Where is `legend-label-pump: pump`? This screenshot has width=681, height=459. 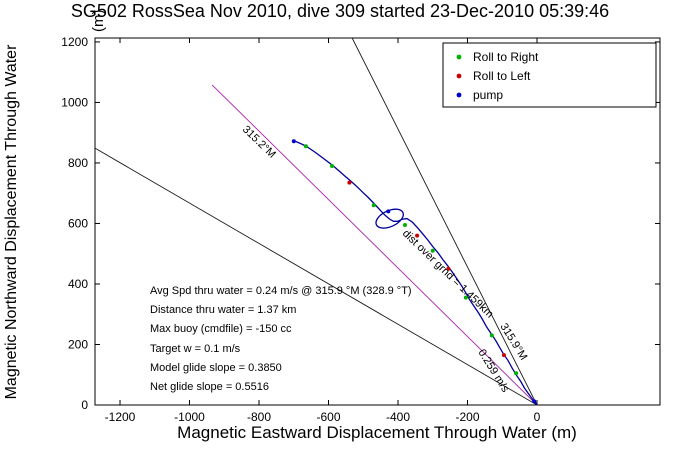
legend-label-pump: pump is located at coordinates (488, 95).